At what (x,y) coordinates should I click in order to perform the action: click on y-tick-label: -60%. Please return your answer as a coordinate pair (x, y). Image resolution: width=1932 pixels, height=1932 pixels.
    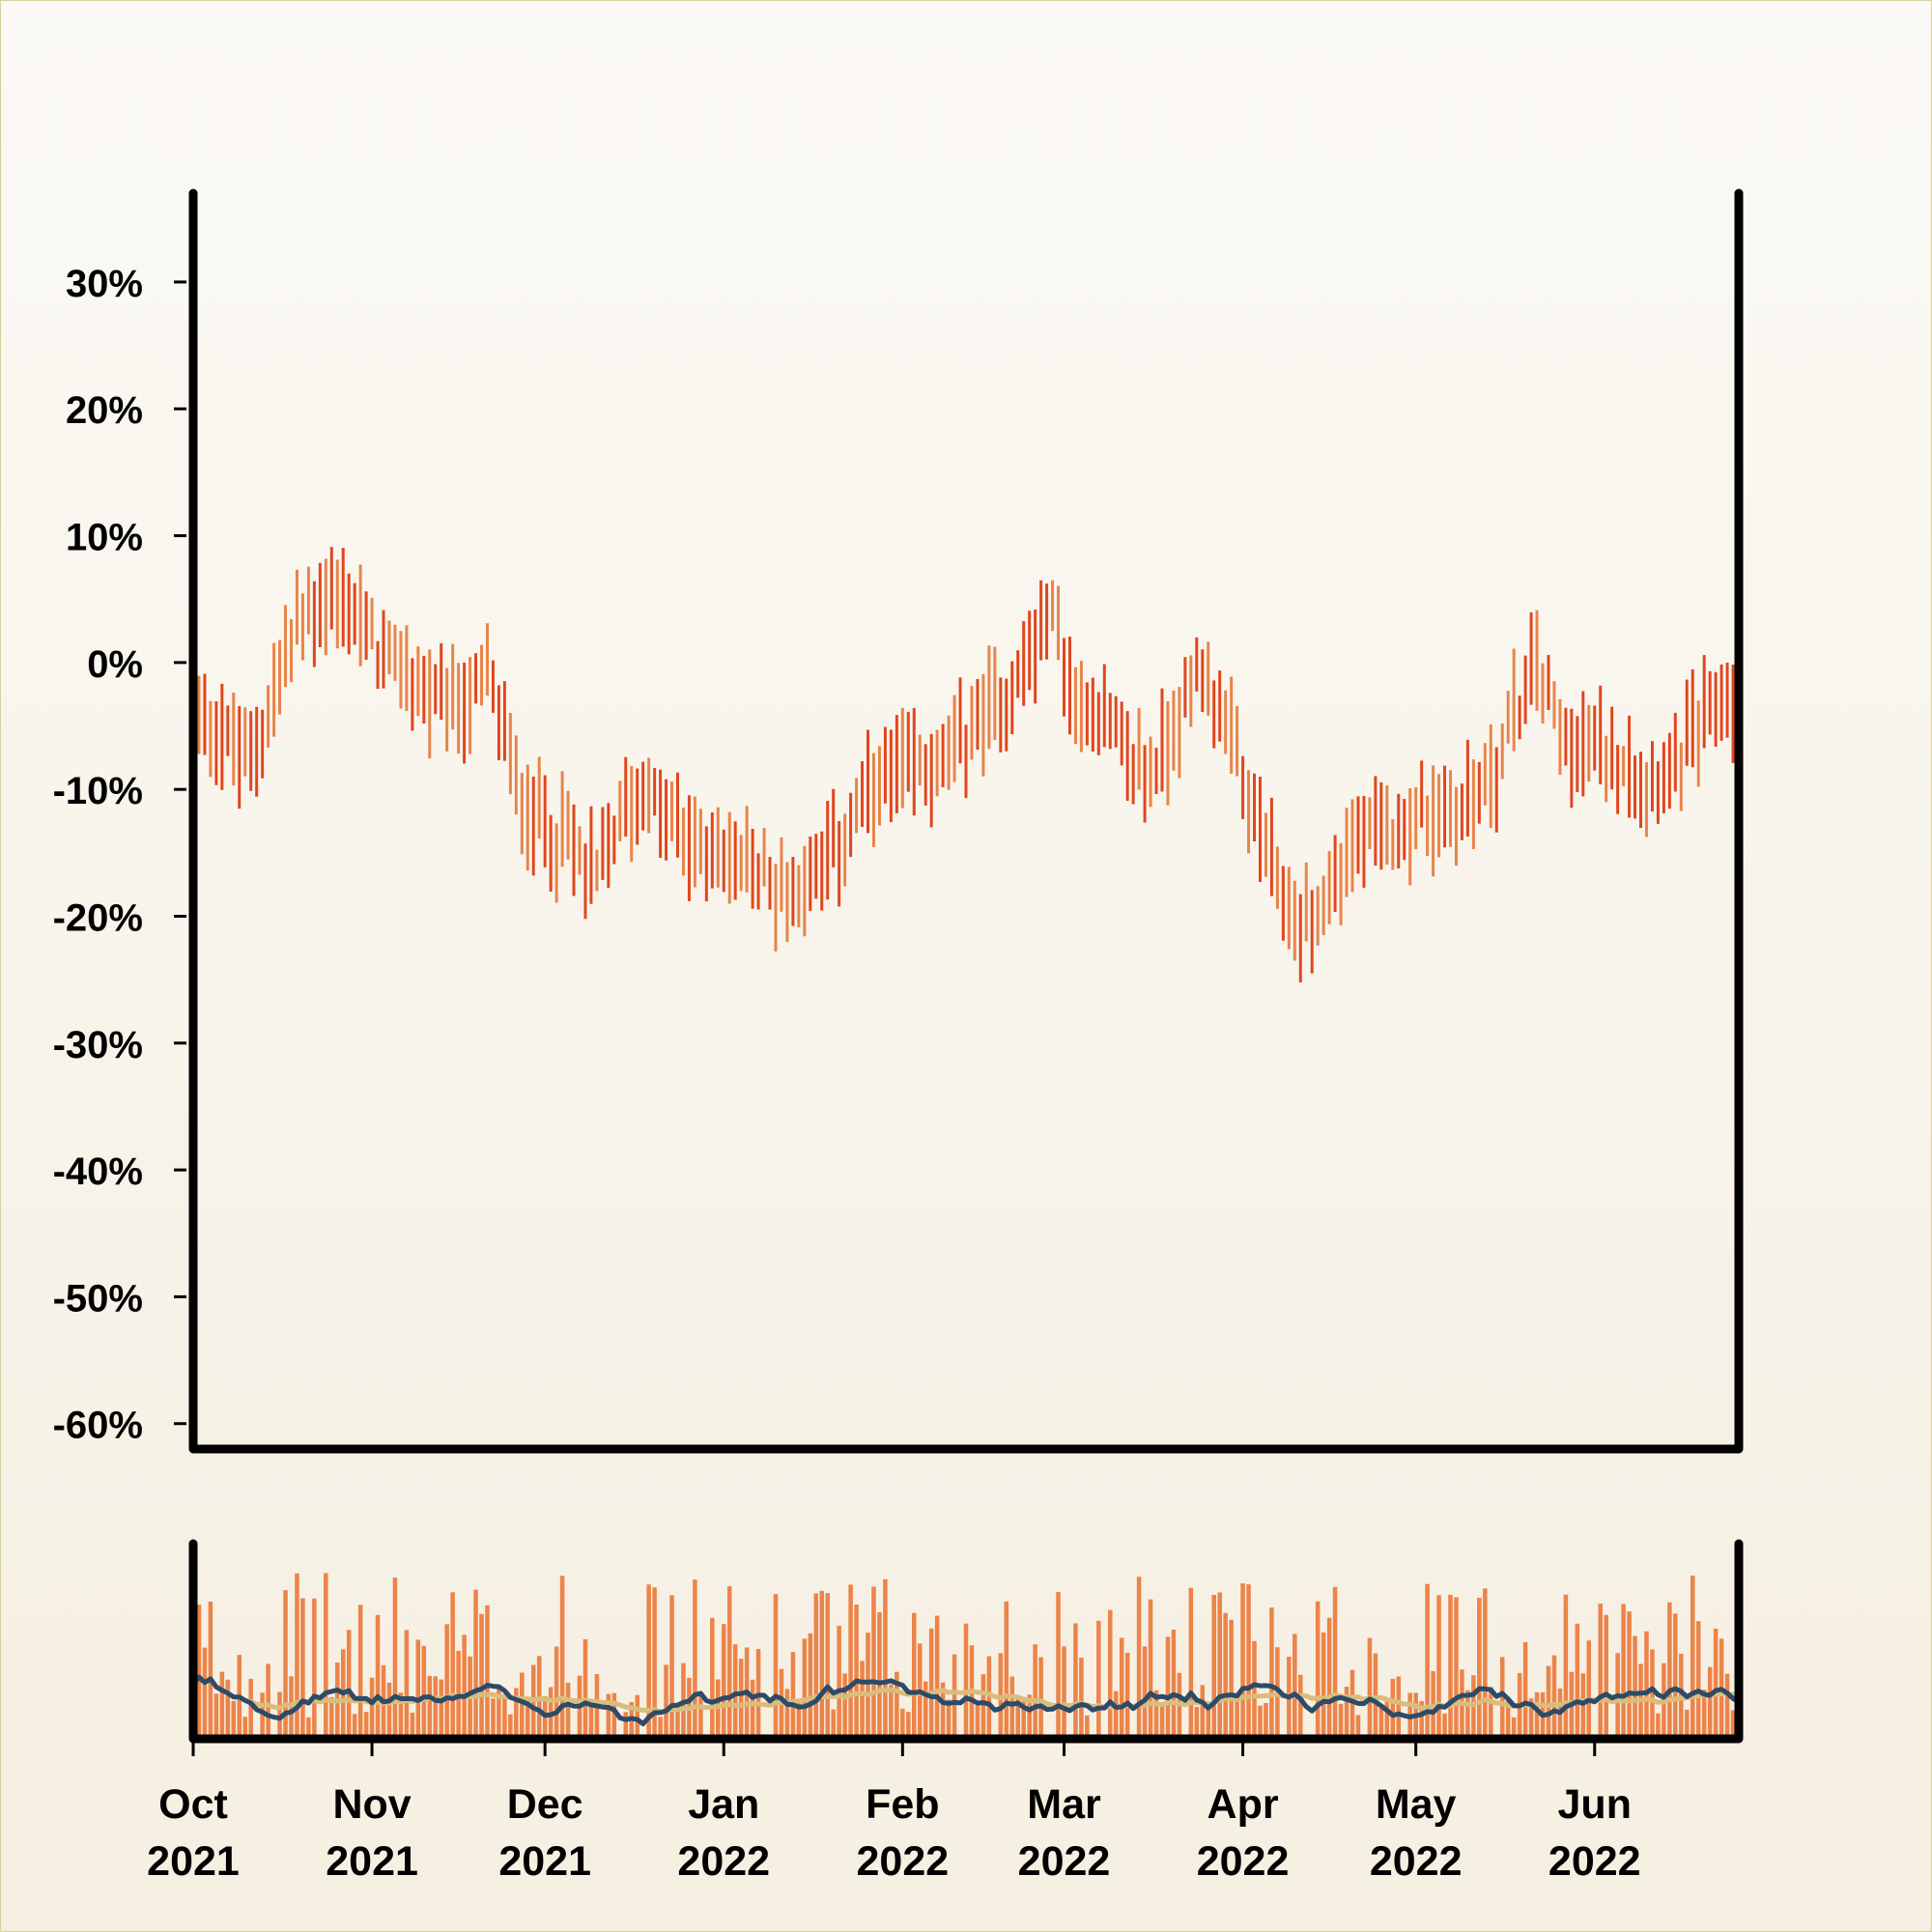
    Looking at the image, I should click on (98, 1426).